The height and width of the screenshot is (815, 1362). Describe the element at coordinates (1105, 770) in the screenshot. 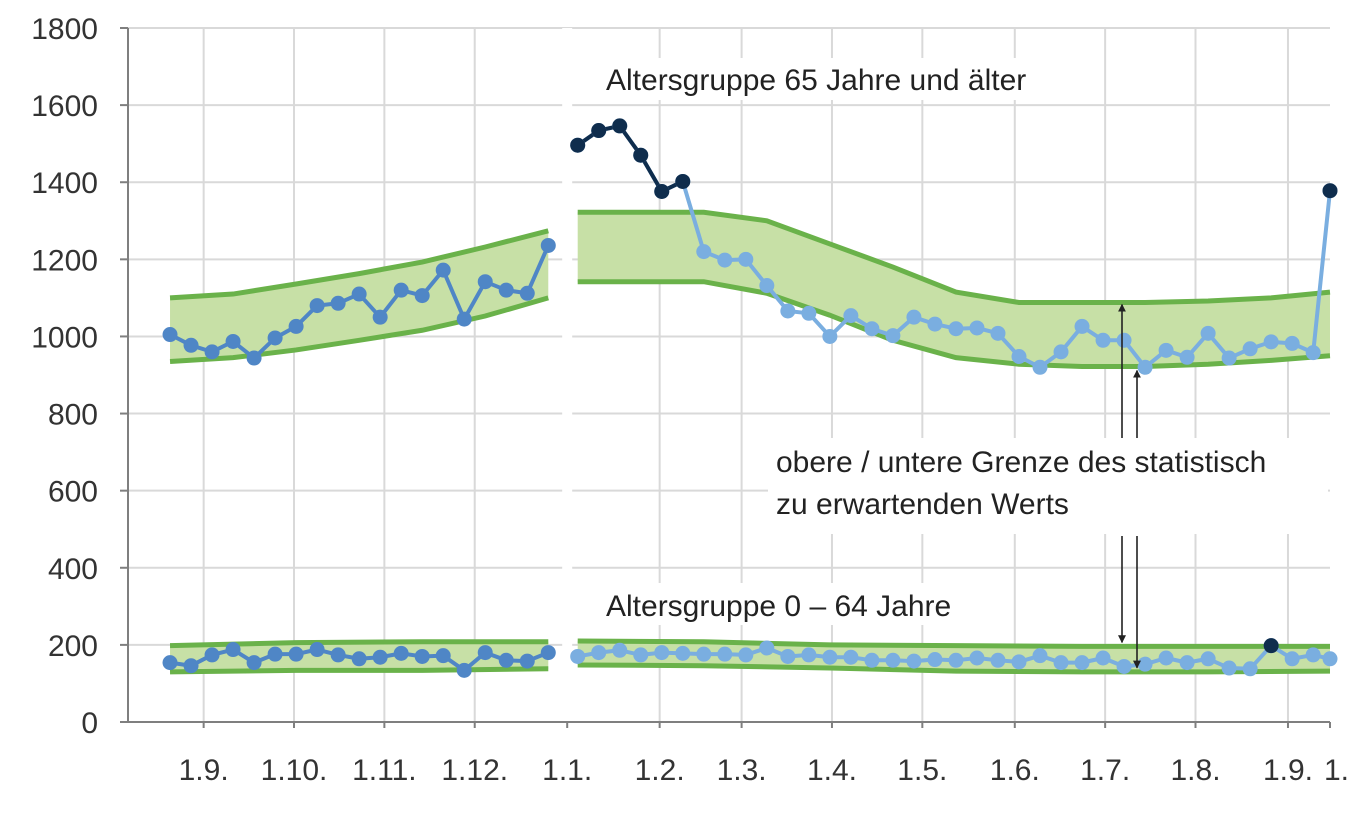

I see `x-tick-label: 1.7.` at that location.